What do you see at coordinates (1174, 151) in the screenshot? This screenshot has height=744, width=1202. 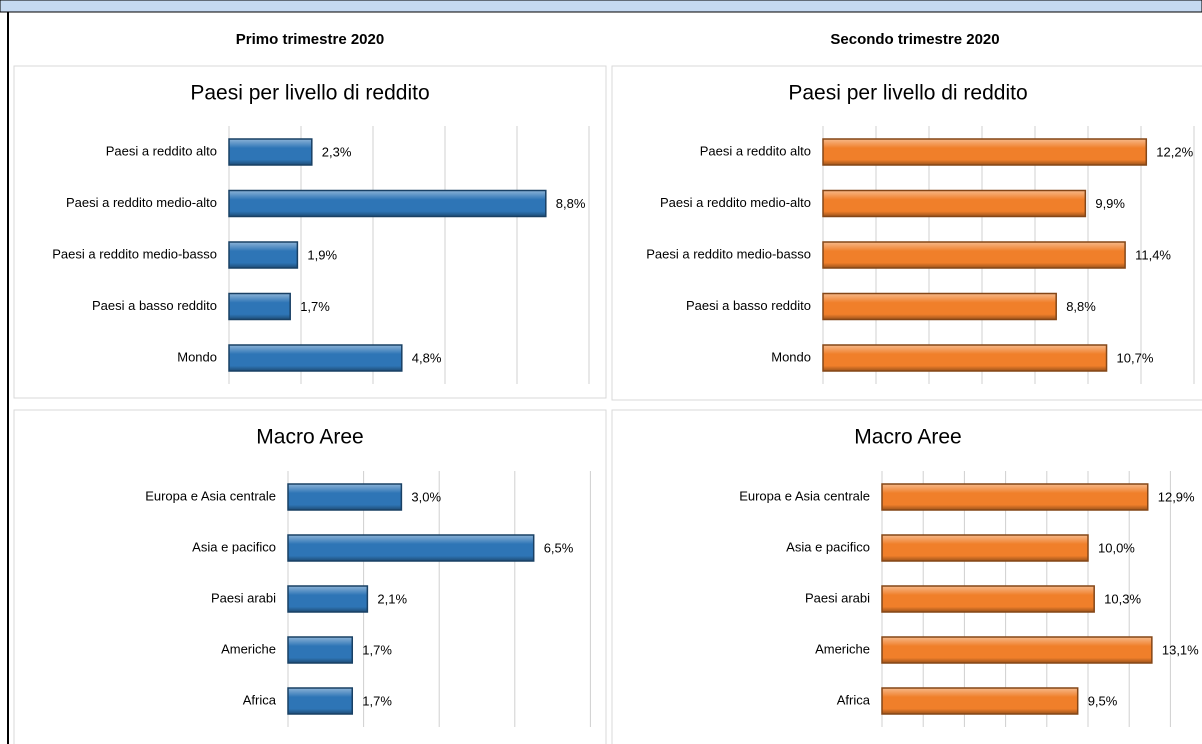 I see `value-label: 12,2%` at bounding box center [1174, 151].